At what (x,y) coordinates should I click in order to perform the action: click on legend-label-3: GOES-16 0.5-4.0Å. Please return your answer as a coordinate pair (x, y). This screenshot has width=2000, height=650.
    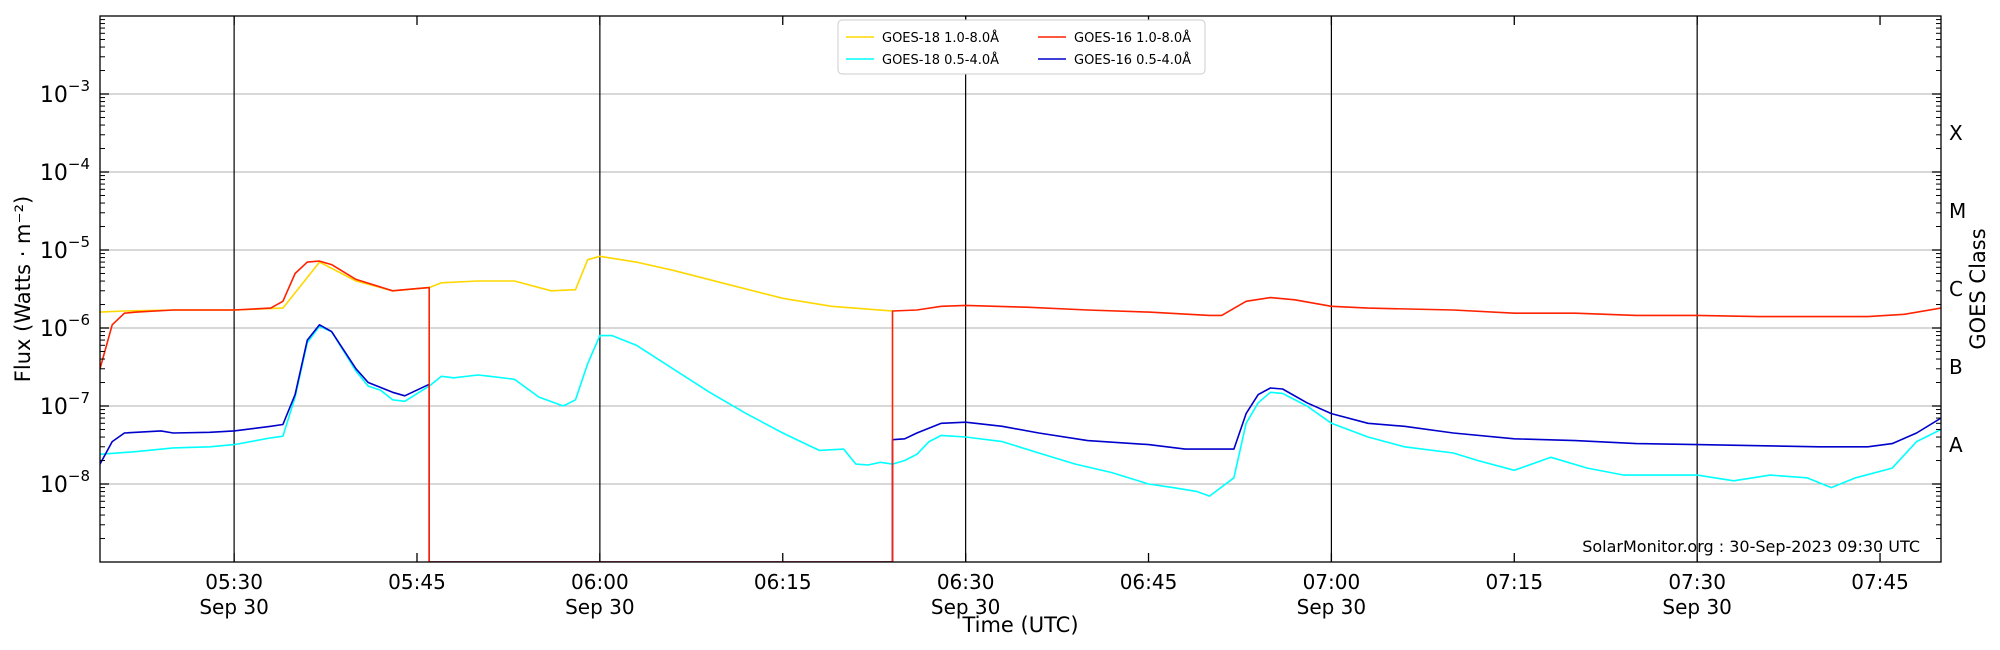
    Looking at the image, I should click on (1132, 60).